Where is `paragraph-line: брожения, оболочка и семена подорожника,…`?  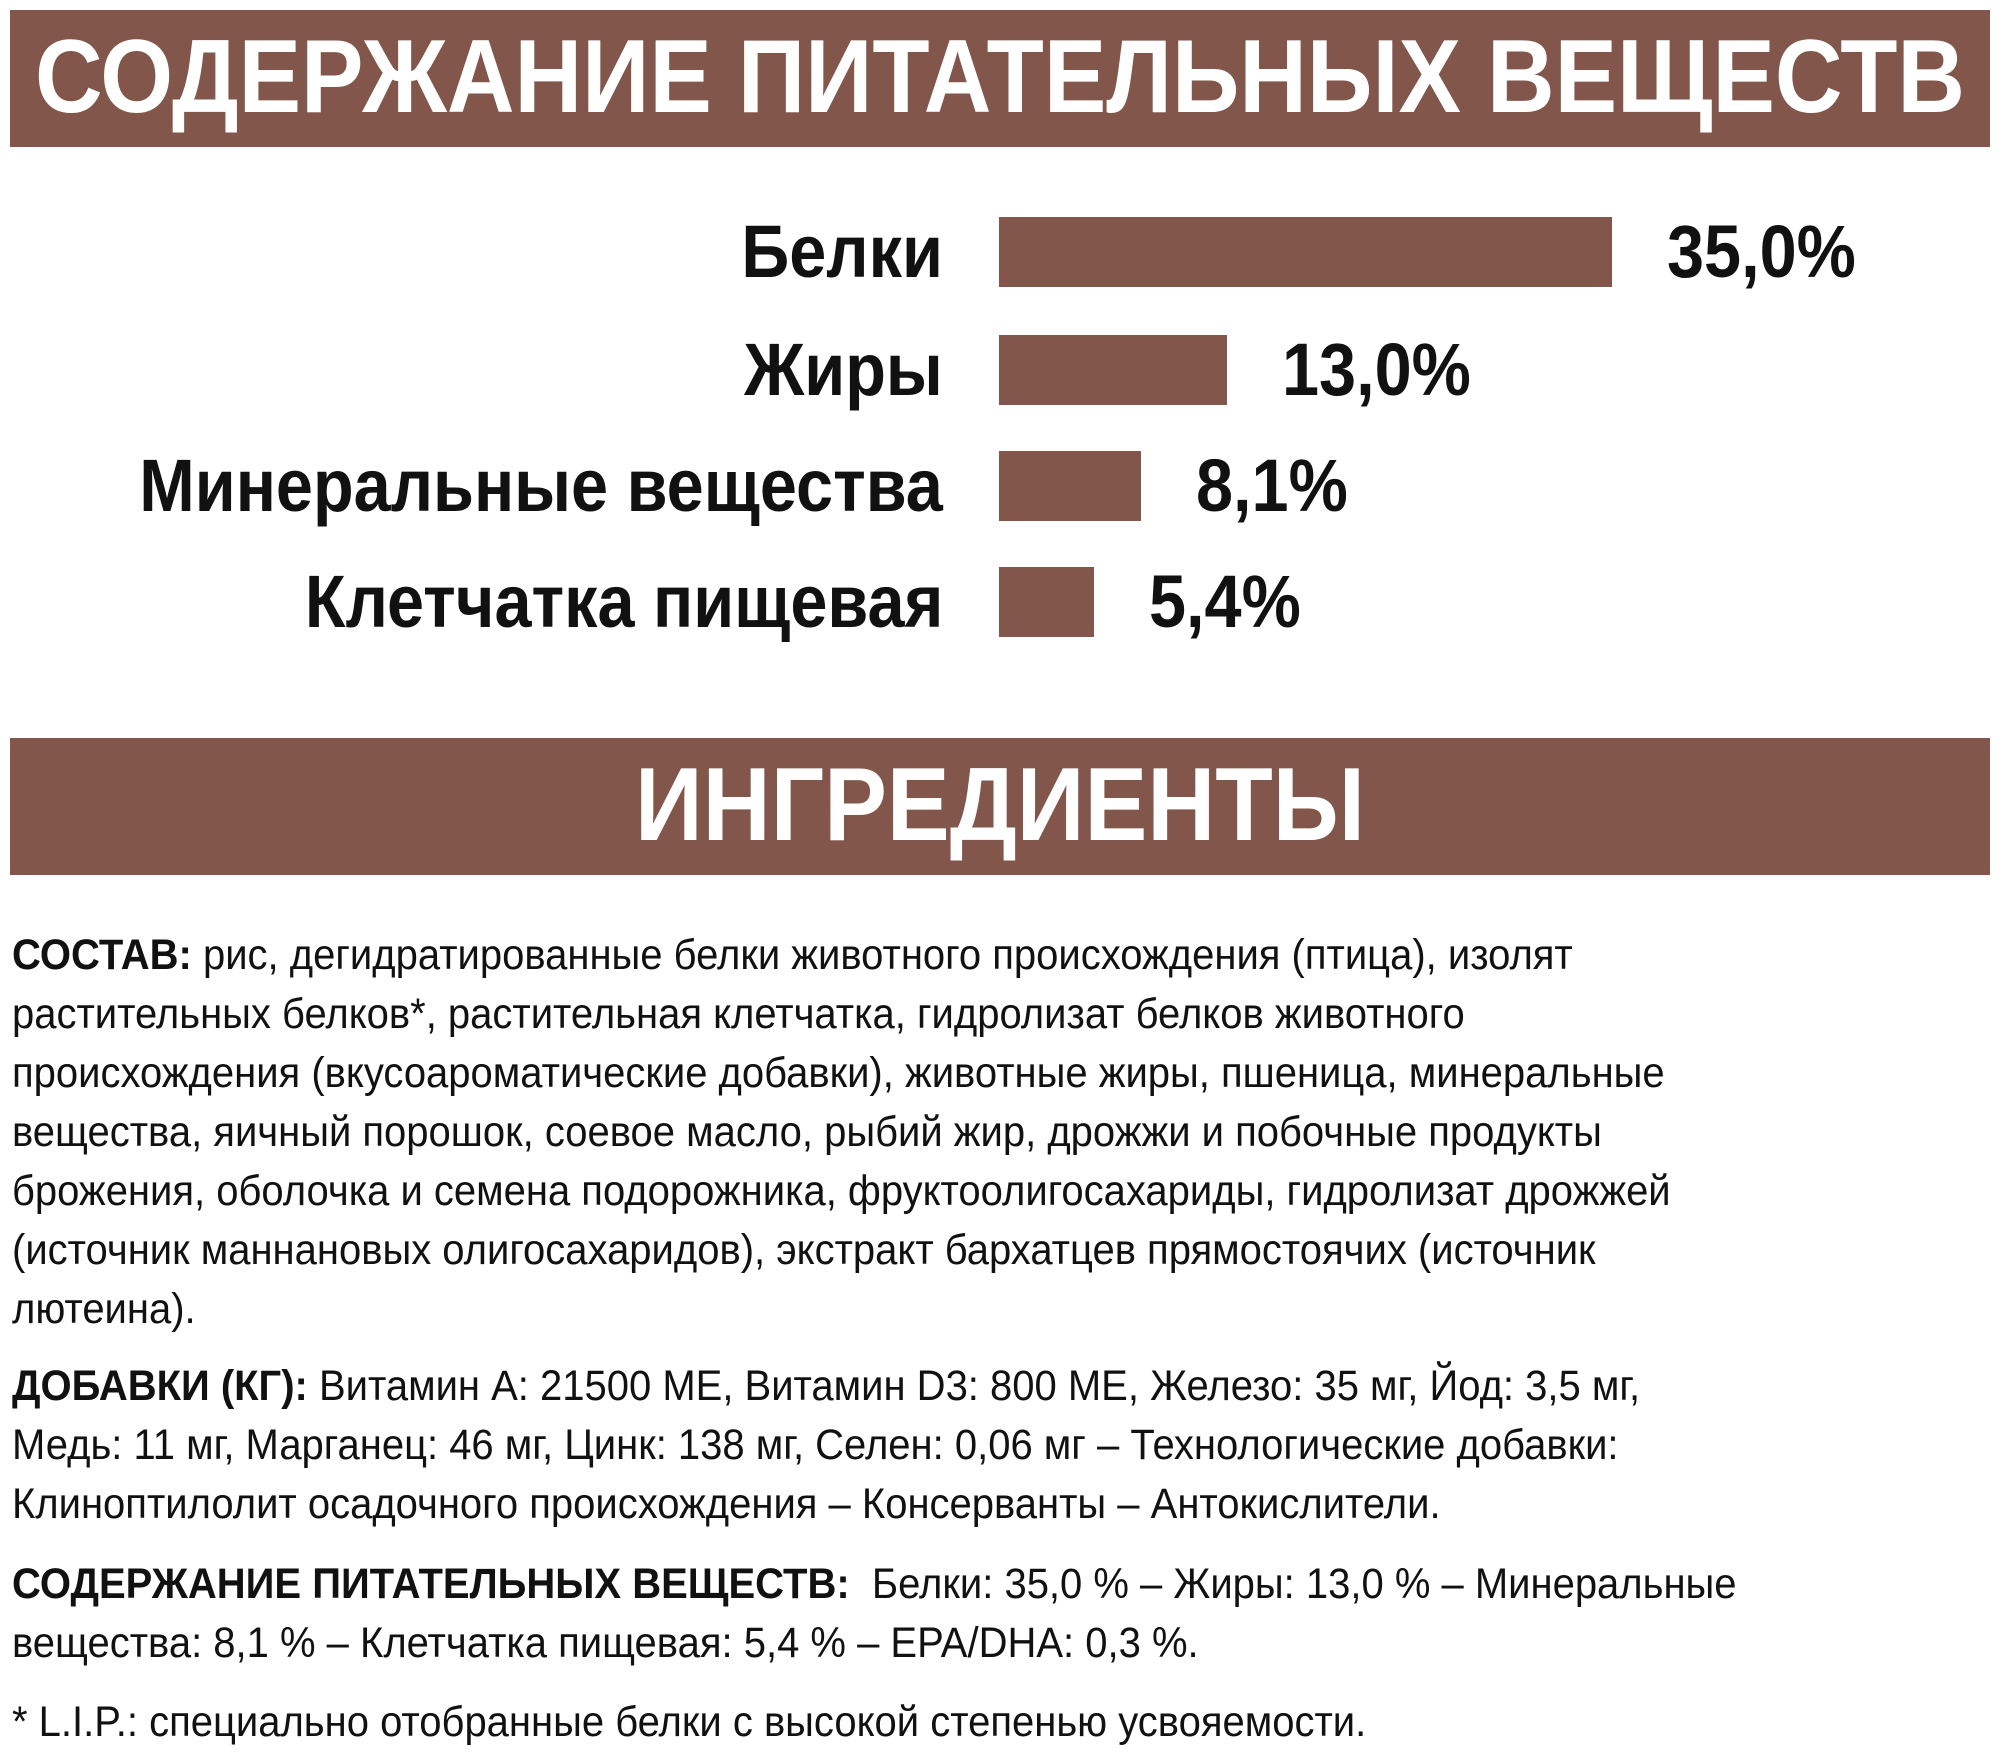
paragraph-line: брожения, оболочка и семена подорожника,… is located at coordinates (841, 1191).